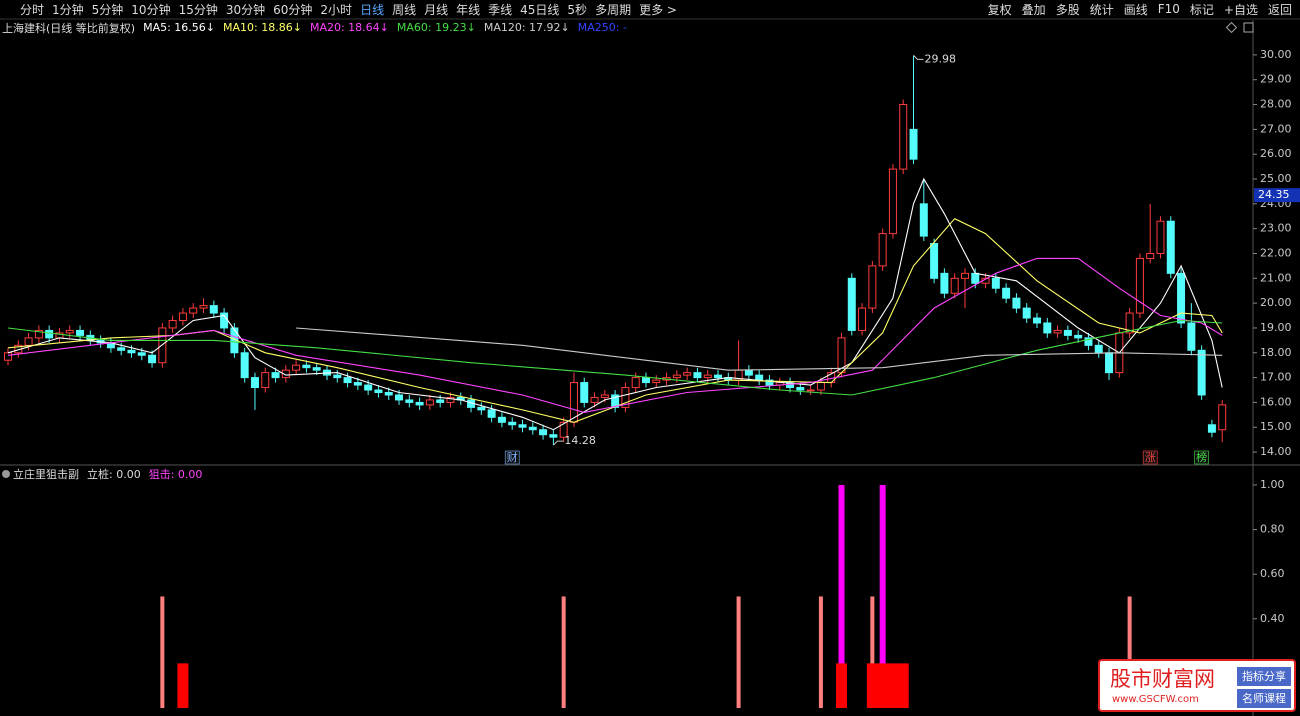 This screenshot has width=1300, height=716. Describe the element at coordinates (540, 9) in the screenshot. I see `period-button: 45日线` at that location.